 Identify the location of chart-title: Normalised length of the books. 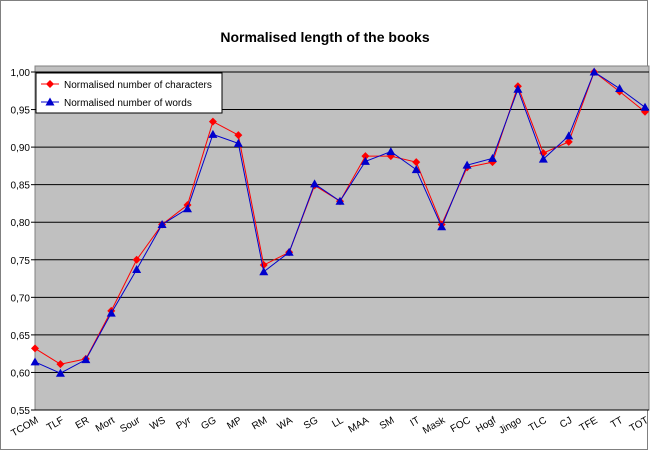
(324, 37).